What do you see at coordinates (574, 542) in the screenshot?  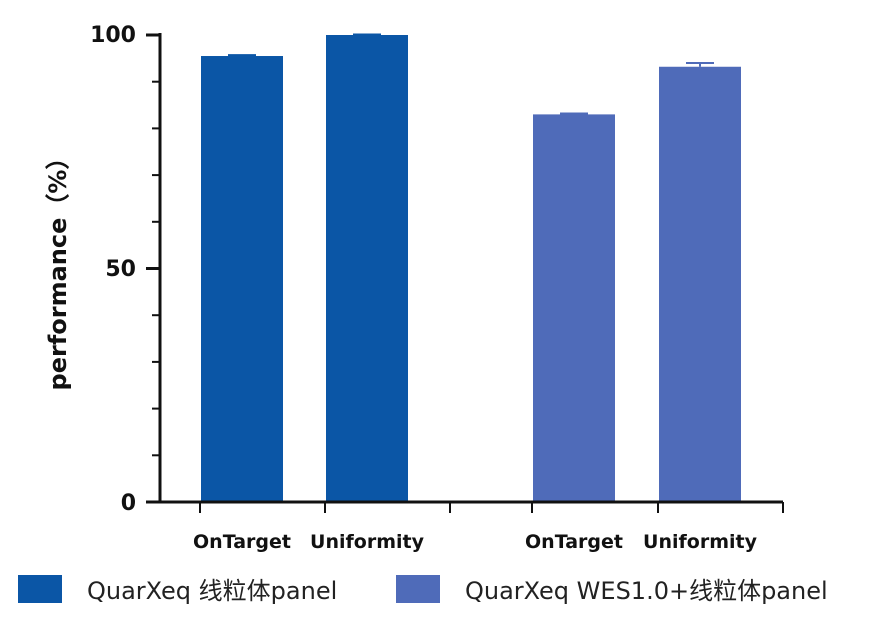 I see `x-category-label-g2-ontarget: OnTarget` at bounding box center [574, 542].